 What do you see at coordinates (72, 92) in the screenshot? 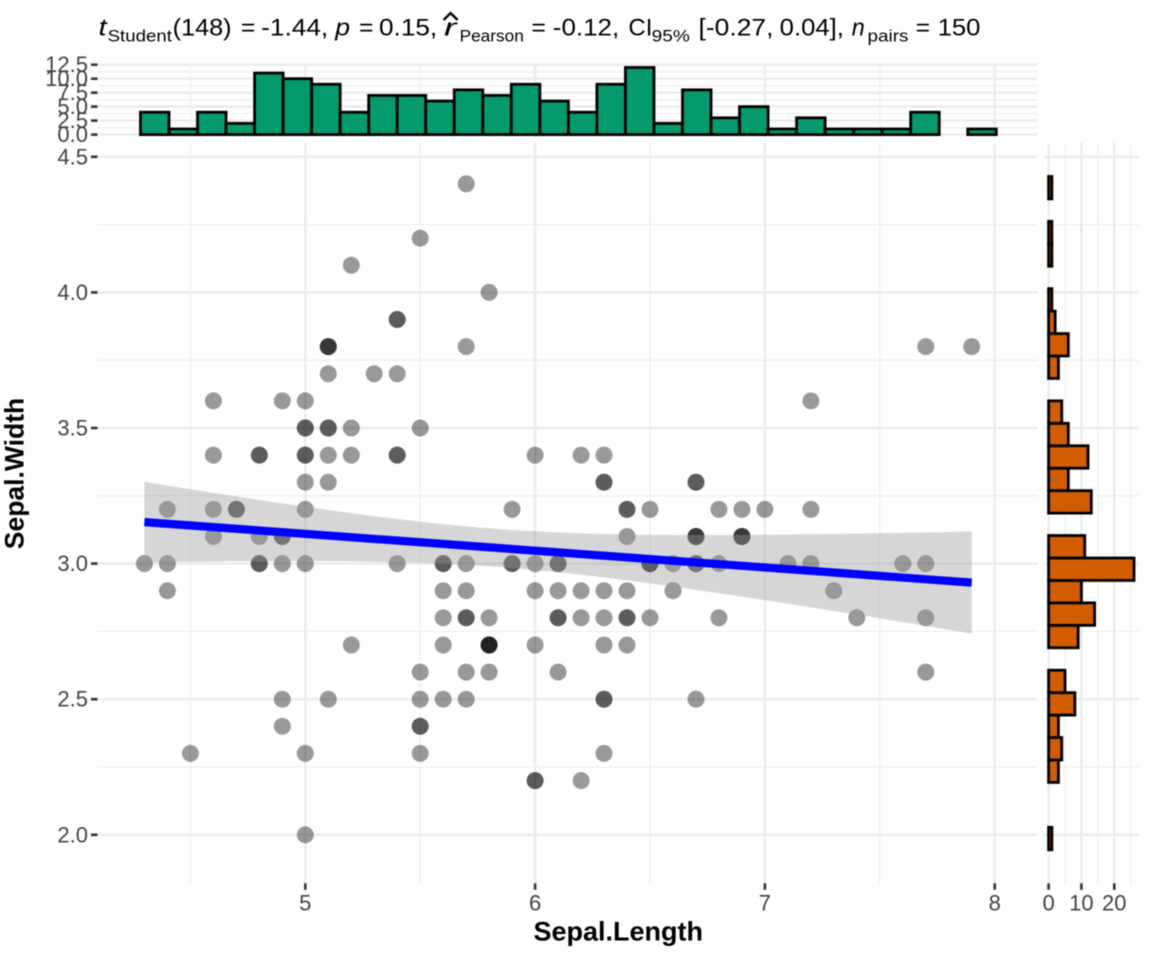
I see `svg-text: 7.5` at bounding box center [72, 92].